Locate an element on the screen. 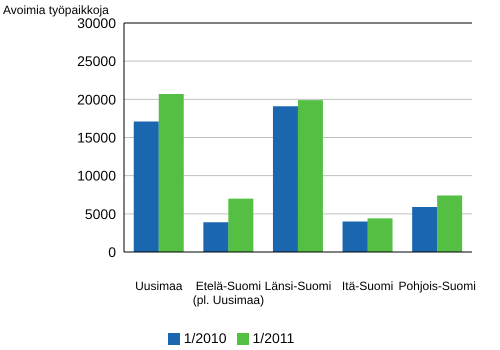 The image size is (500, 350). y-tick-label: 10000 is located at coordinates (96, 176).